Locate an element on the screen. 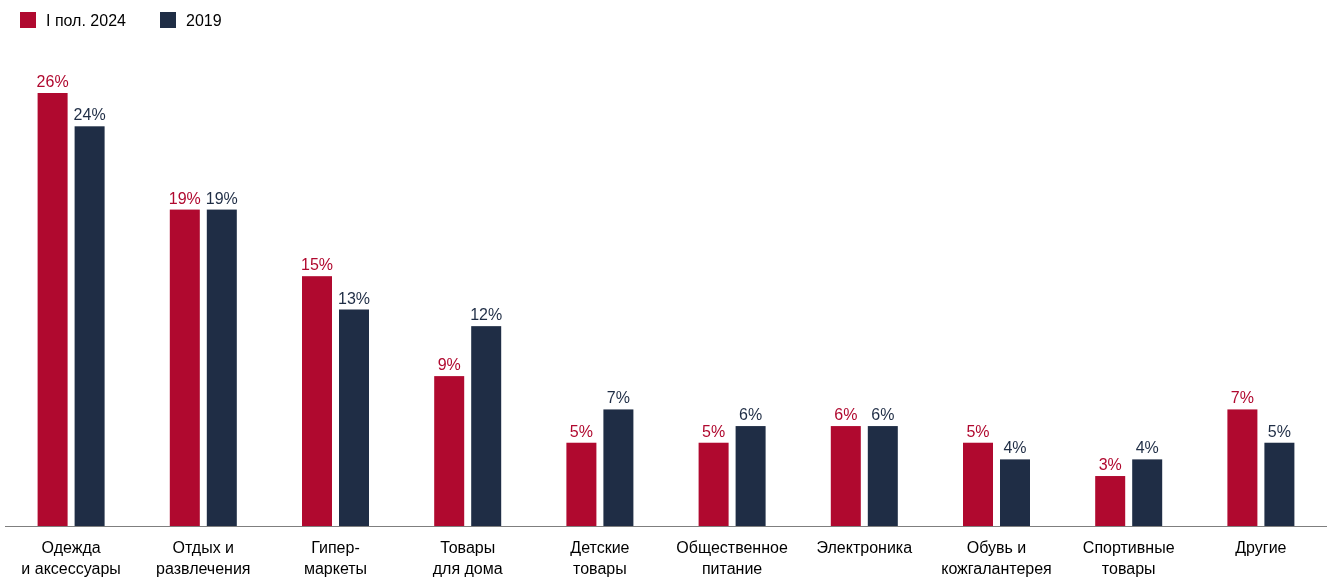  x-tick-label: Обувь и кожгалантерея is located at coordinates (996, 558).